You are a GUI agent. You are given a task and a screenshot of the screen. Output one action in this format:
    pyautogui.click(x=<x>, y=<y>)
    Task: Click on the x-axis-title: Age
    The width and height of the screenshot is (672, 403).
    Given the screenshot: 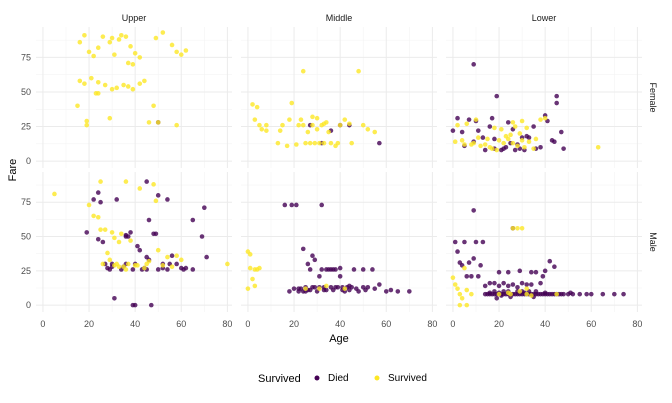 What is the action you would take?
    pyautogui.click(x=339, y=339)
    